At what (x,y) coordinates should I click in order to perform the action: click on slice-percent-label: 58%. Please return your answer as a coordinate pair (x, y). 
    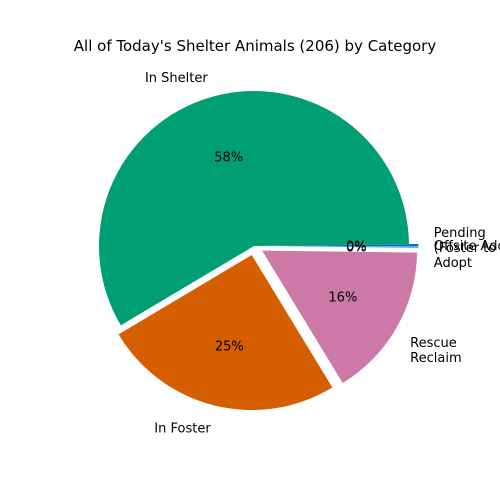
    Looking at the image, I should click on (228, 157).